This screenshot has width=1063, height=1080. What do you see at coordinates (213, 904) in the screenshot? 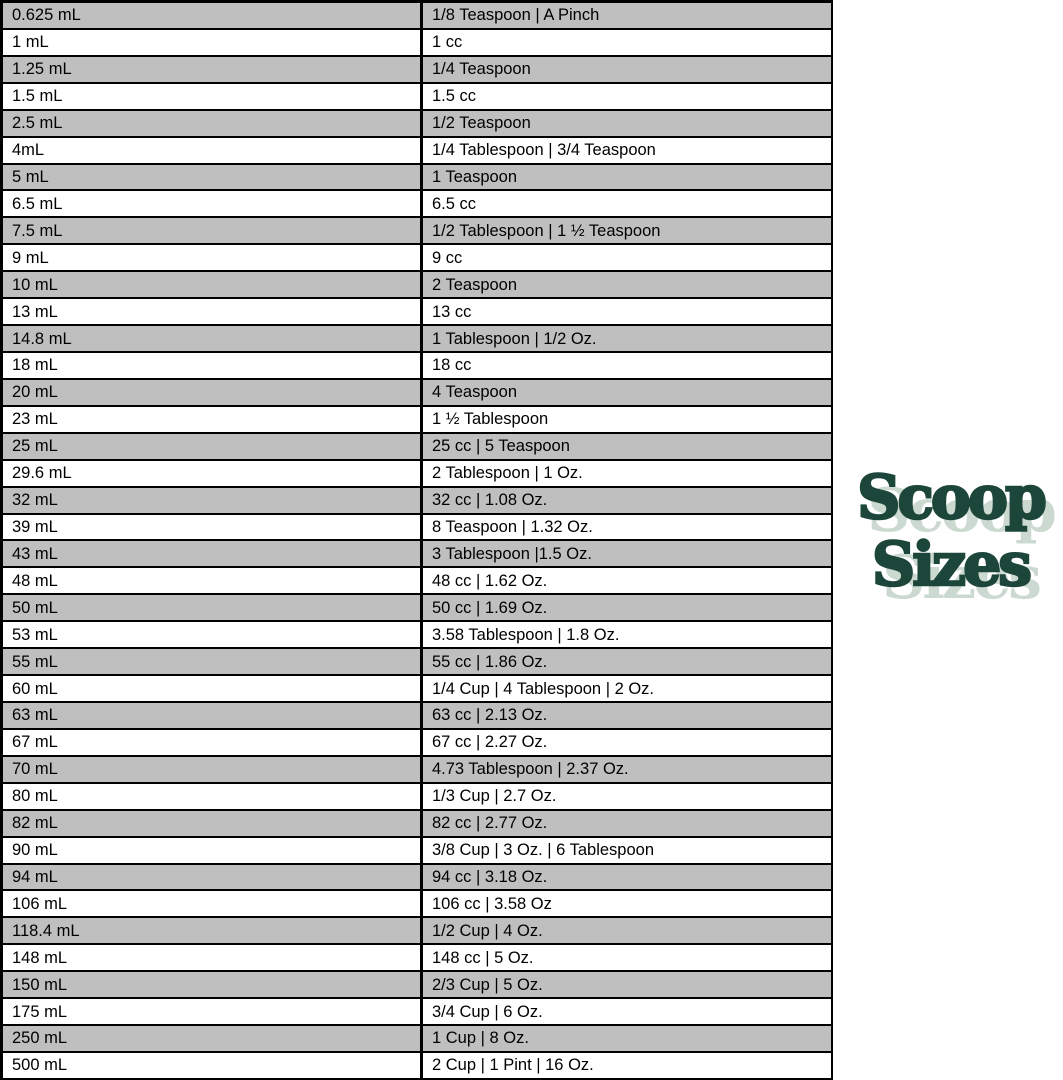
I see `ml-cell: 106 mL` at bounding box center [213, 904].